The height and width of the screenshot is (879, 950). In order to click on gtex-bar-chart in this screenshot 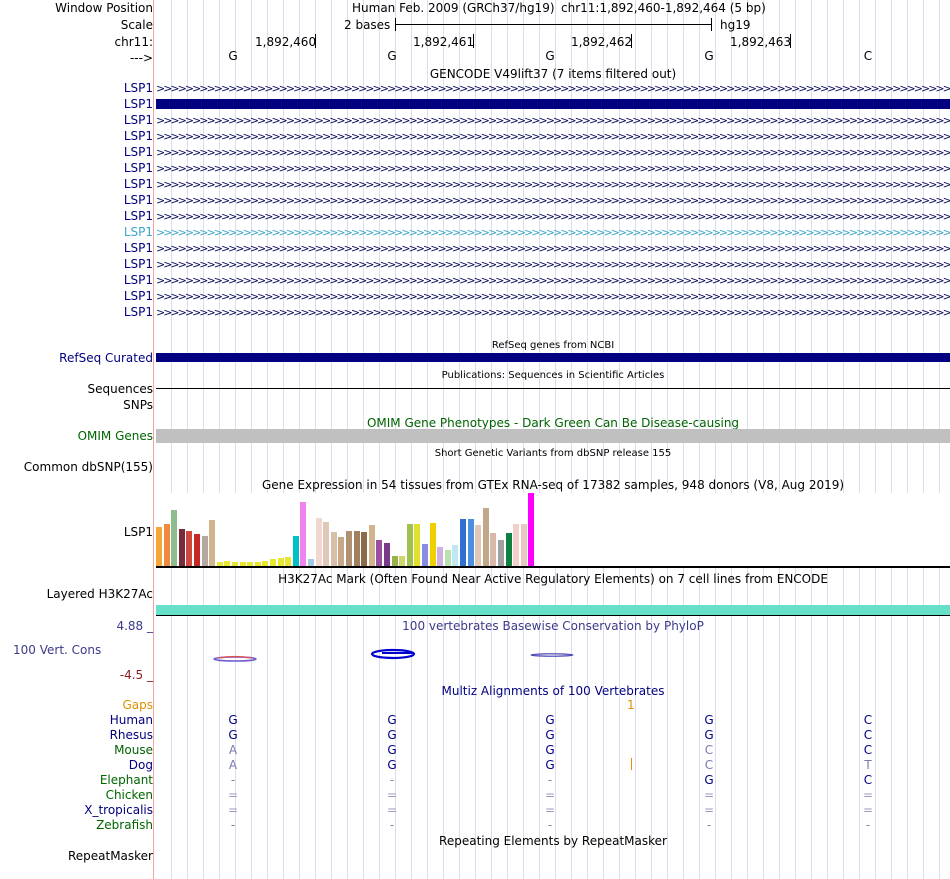, I will do `click(553, 529)`.